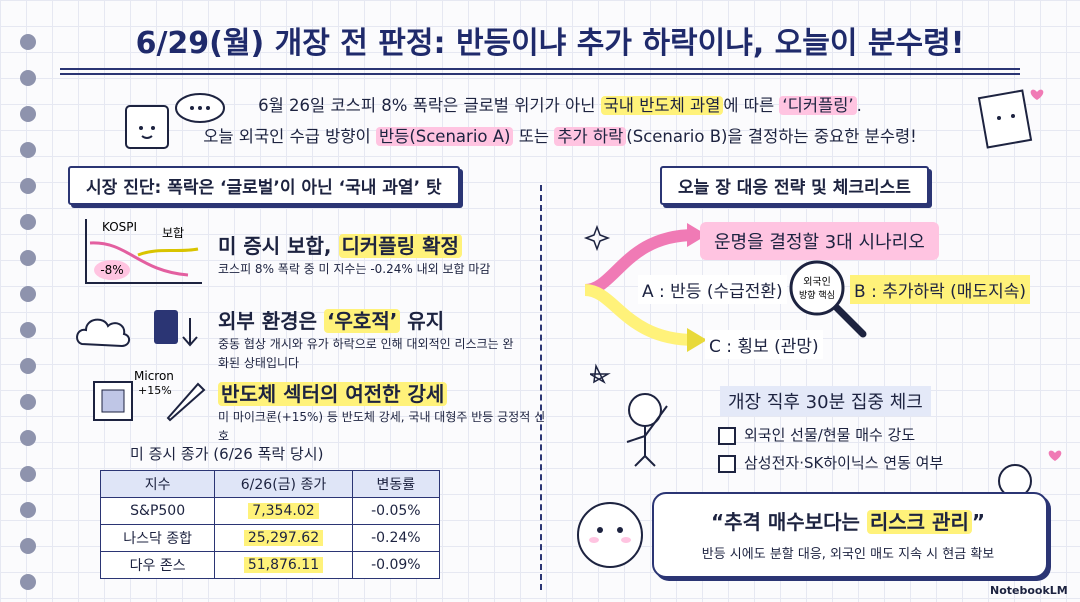 Image resolution: width=1080 pixels, height=602 pixels. I want to click on table-cell: 25,297.62, so click(283, 538).